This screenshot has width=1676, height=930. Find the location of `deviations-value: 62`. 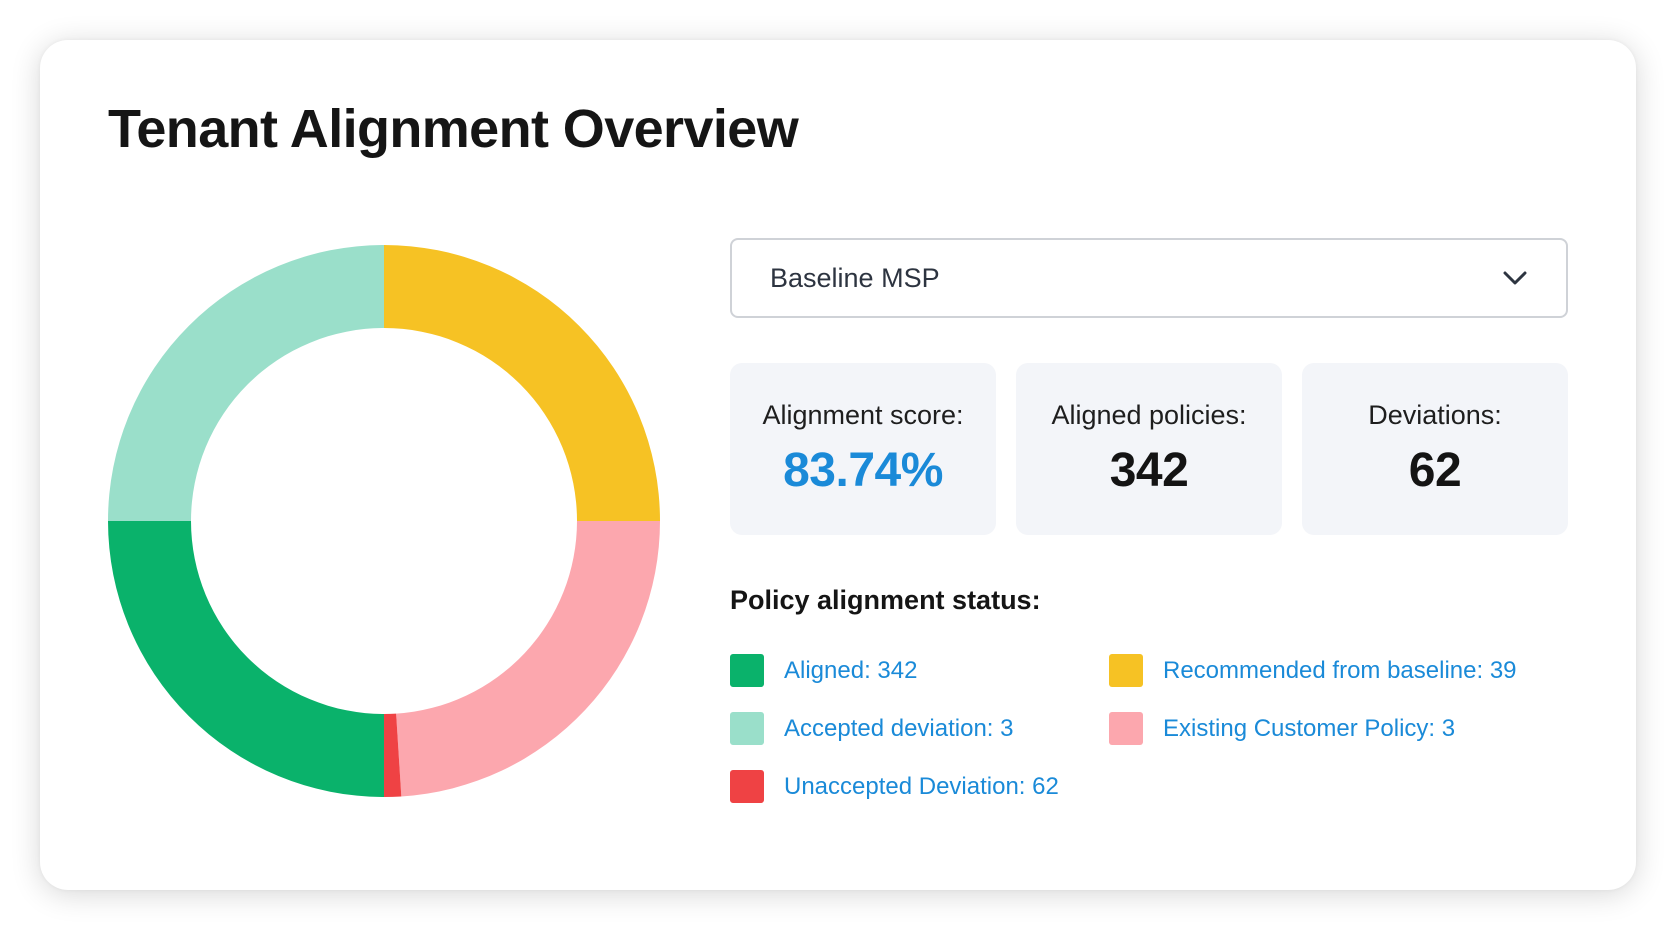

deviations-value: 62 is located at coordinates (1435, 470).